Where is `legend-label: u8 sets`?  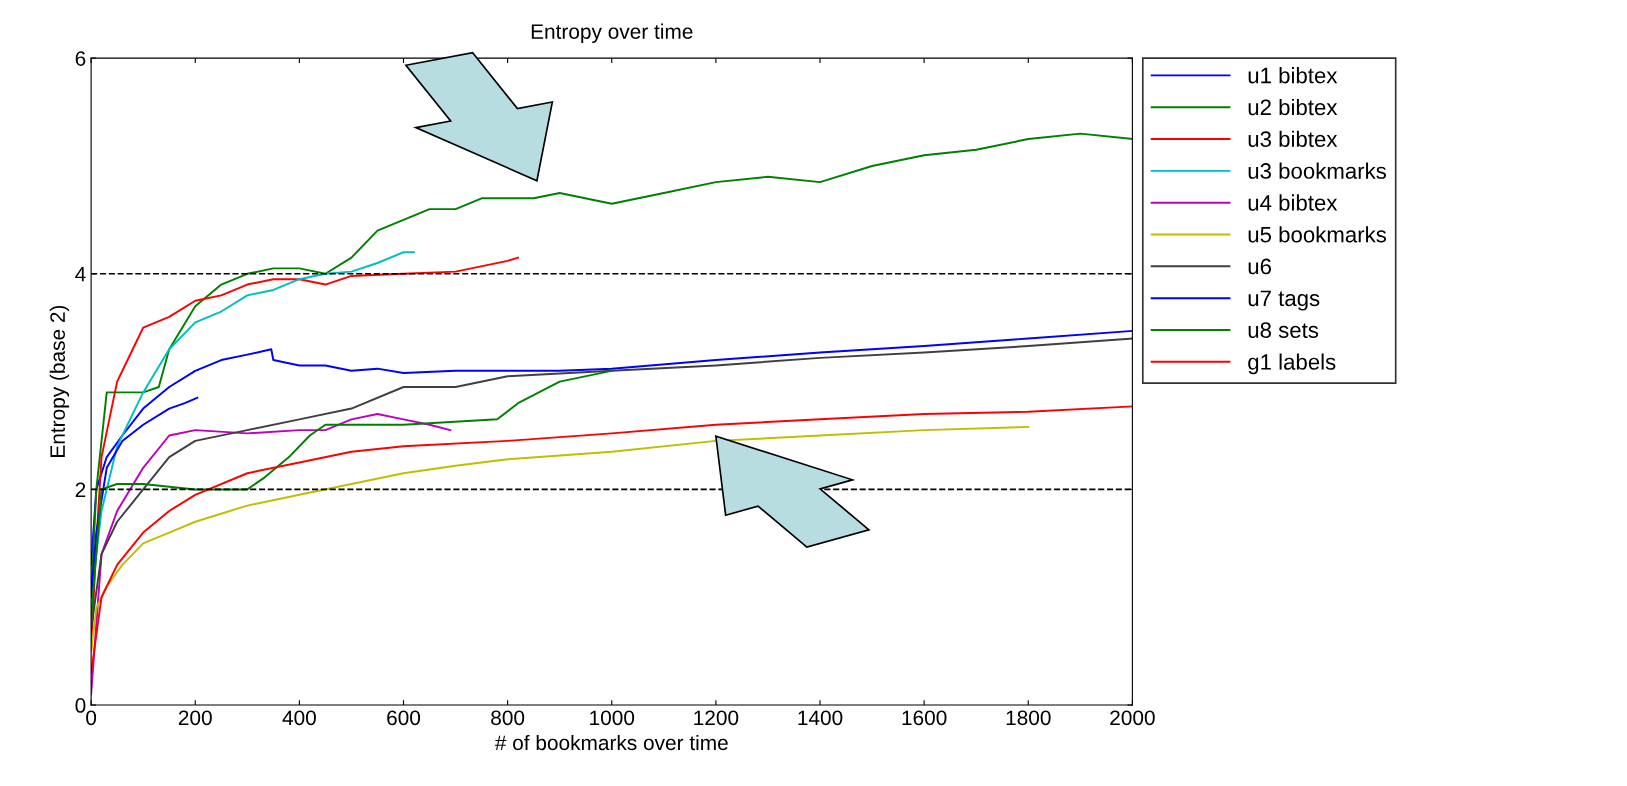
legend-label: u8 sets is located at coordinates (1283, 330).